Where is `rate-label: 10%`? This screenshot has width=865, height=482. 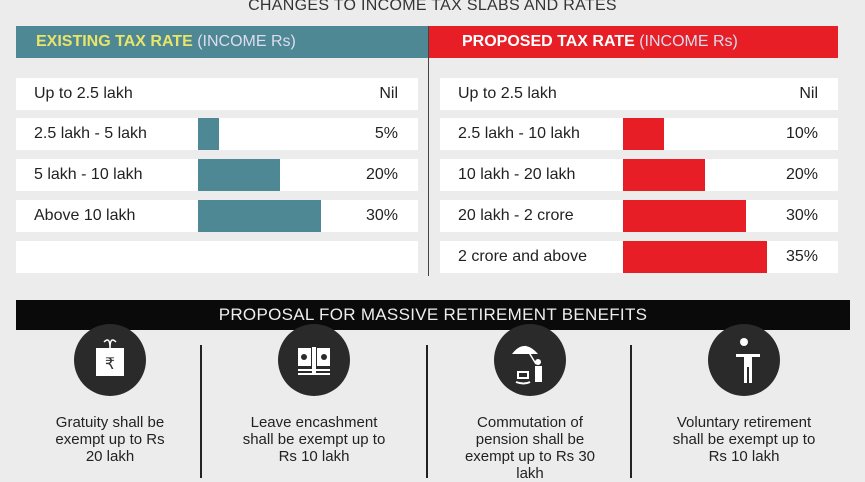
rate-label: 10% is located at coordinates (801, 133).